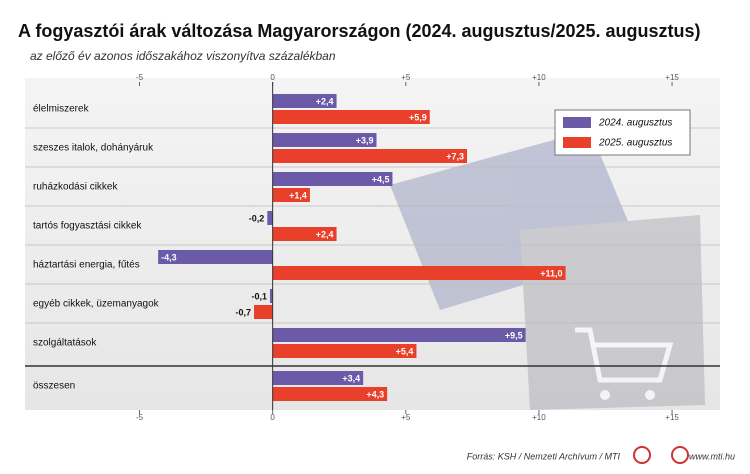  Describe the element at coordinates (381, 179) in the screenshot. I see `value-label: +4,5` at that location.